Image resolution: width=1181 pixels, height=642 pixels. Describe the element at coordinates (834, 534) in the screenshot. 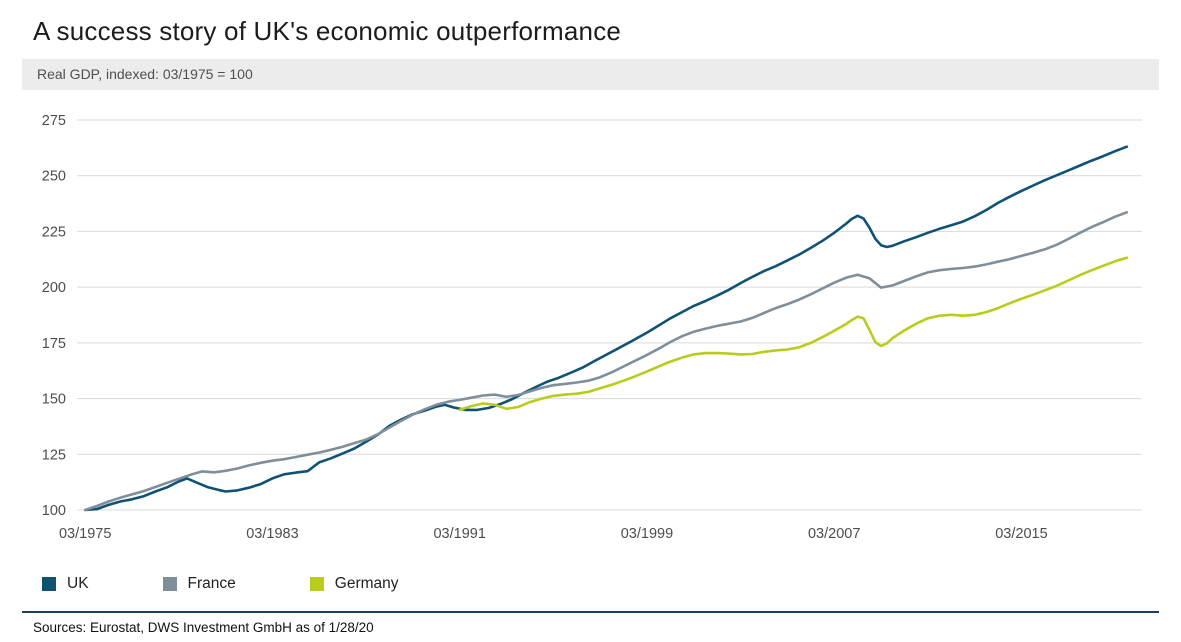

I see `x-tick-label: 03/2007` at that location.